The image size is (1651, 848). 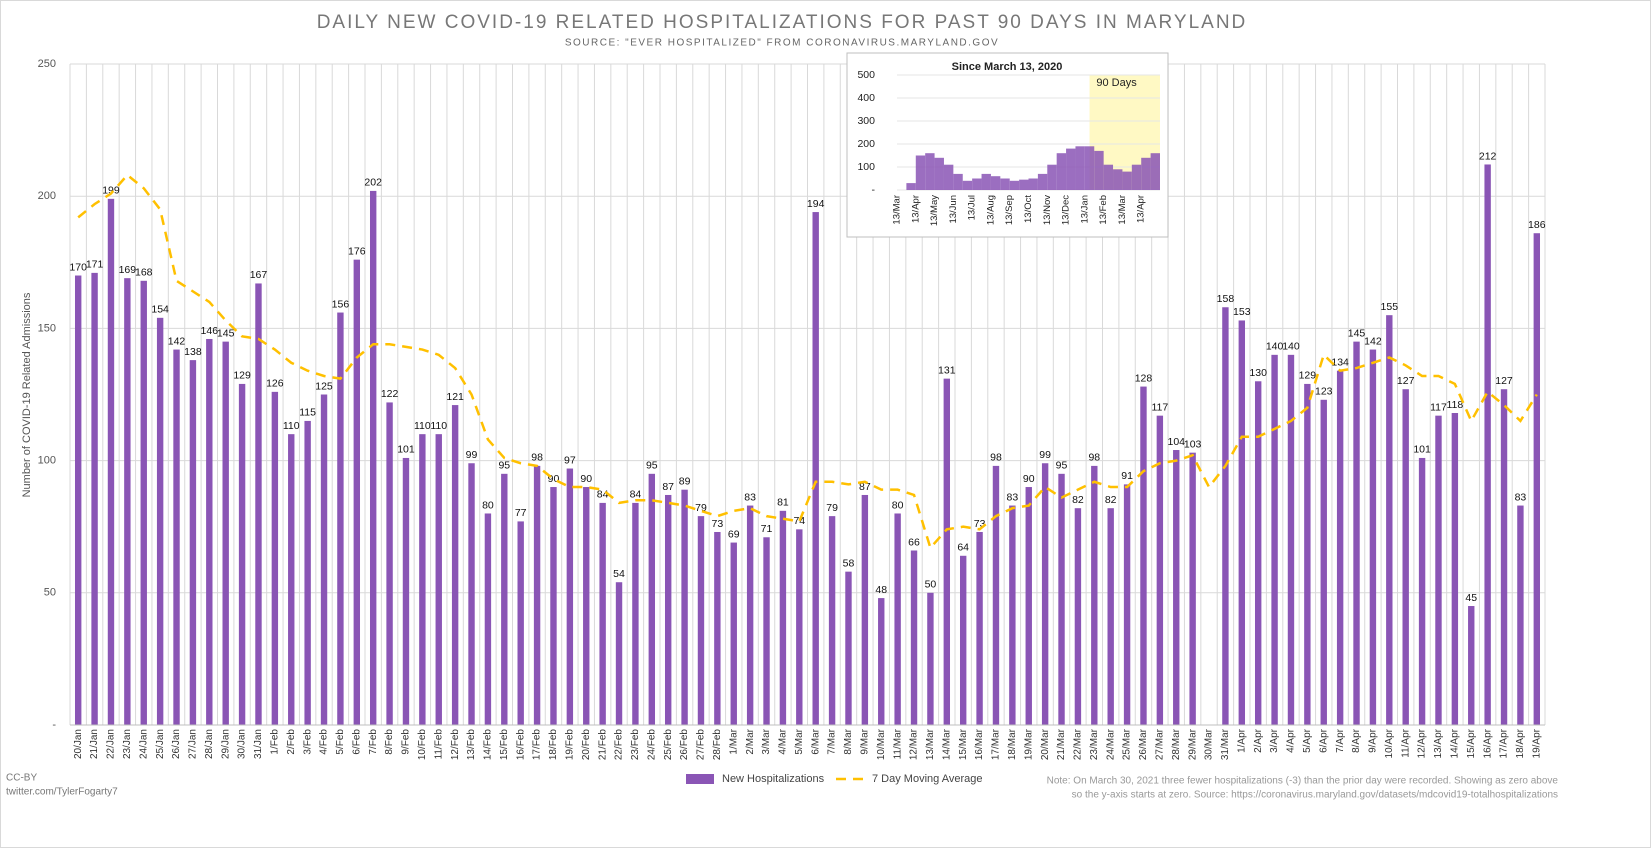 What do you see at coordinates (1029, 479) in the screenshot?
I see `data-label: 90` at bounding box center [1029, 479].